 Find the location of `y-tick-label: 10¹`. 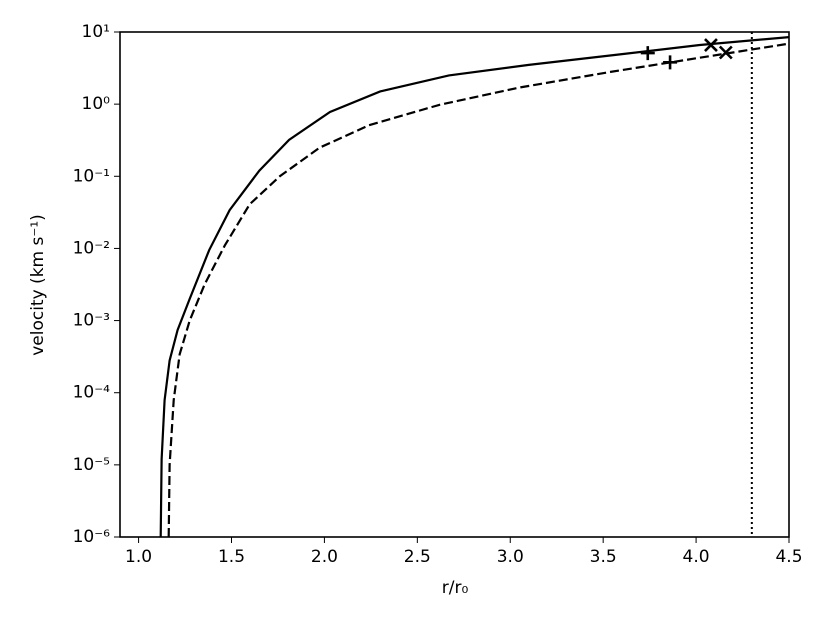

y-tick-label: 10¹ is located at coordinates (96, 32).